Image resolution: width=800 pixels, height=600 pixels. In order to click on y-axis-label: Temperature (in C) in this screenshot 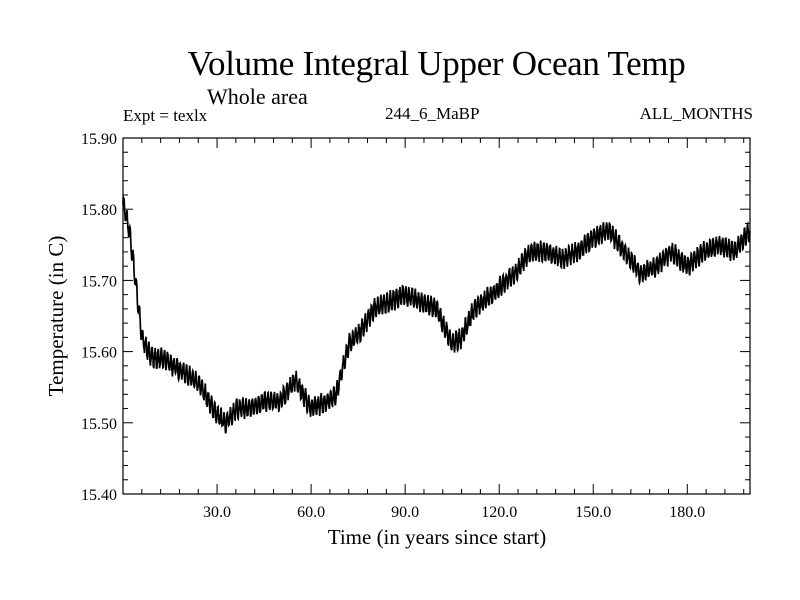, I will do `click(56, 316)`.